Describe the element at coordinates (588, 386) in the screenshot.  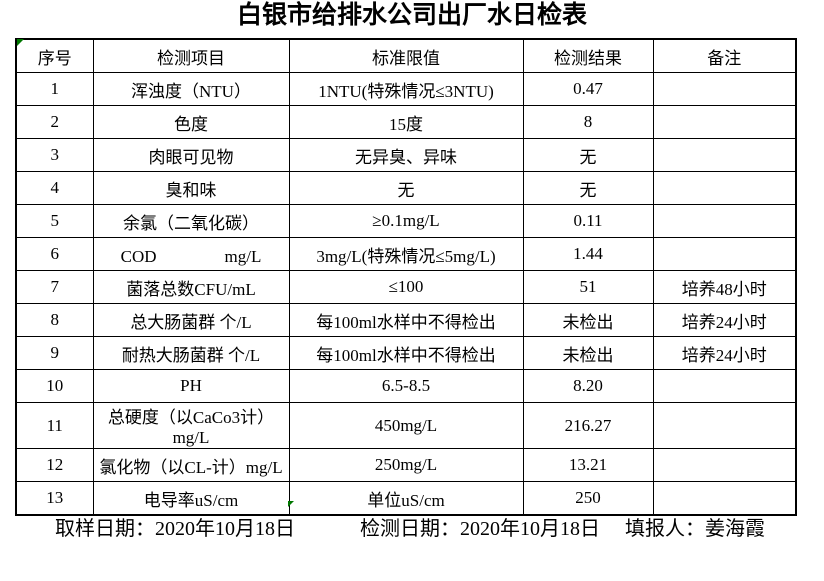
I see `table-cell: 8.20` at that location.